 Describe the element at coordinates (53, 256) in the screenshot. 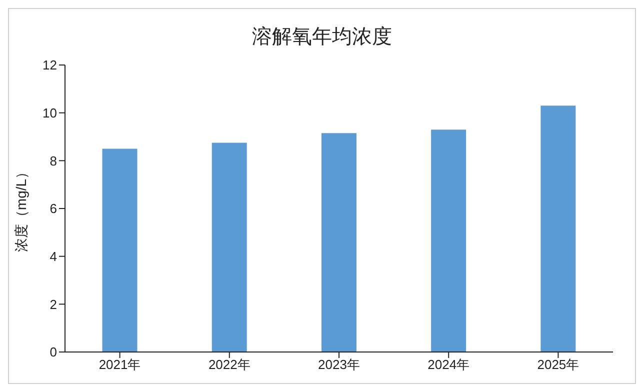

I see `y-tick-label: 4` at that location.